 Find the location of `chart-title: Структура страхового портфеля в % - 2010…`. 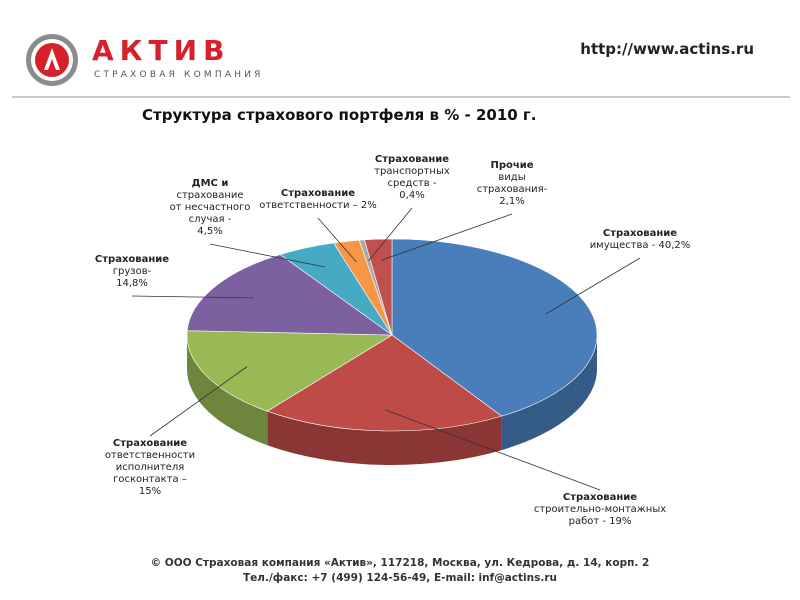

chart-title: Структура страхового портфеля в % - 2010… is located at coordinates (339, 115).